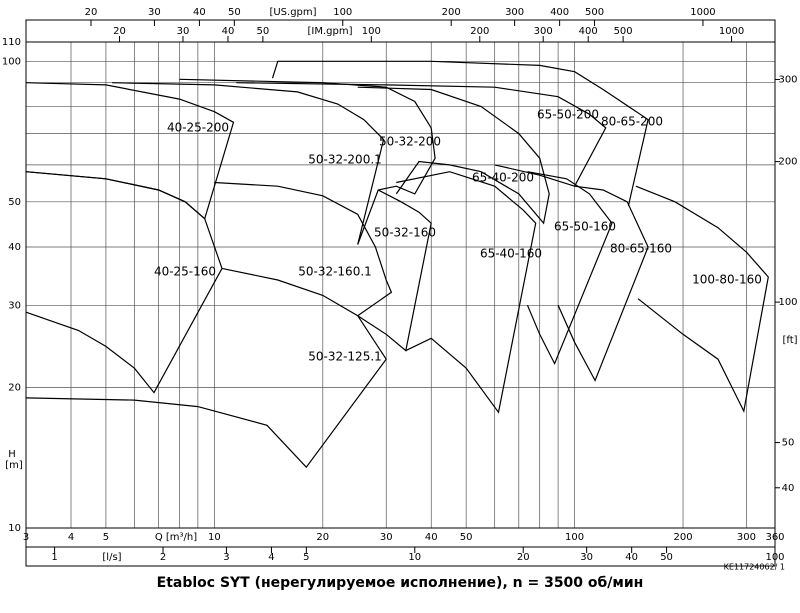  Describe the element at coordinates (14, 465) in the screenshot. I see `y-axis-unit: [m]` at that location.